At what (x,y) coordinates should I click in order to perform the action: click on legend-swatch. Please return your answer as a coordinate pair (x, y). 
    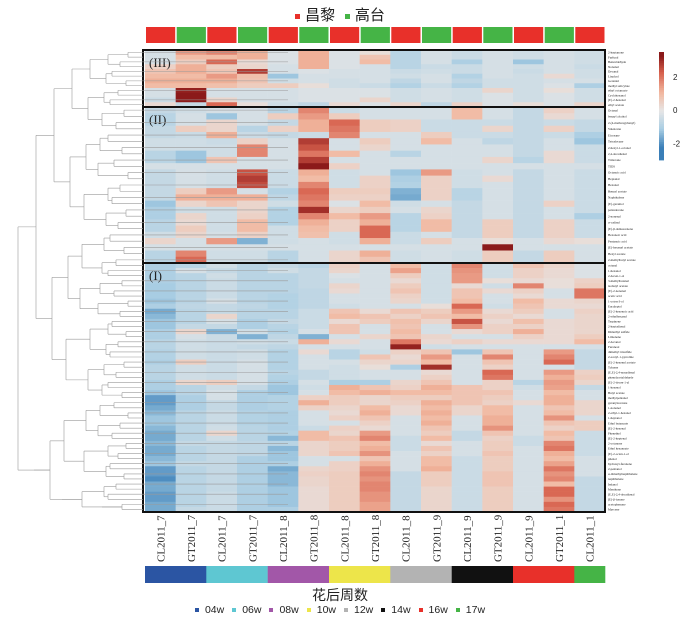
    Looking at the image, I should click on (271, 610).